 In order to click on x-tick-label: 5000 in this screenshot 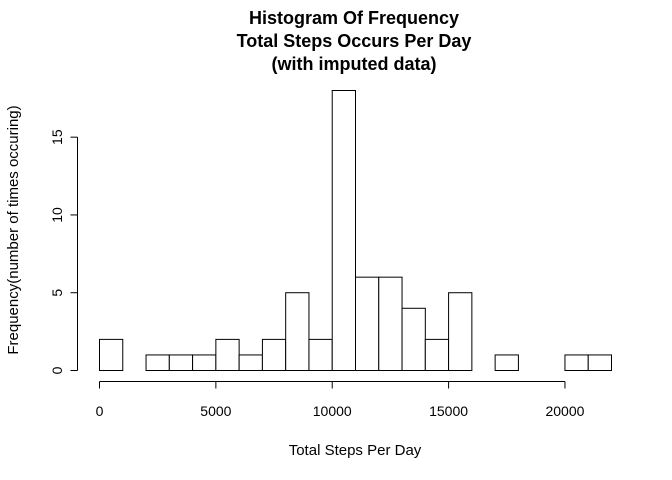, I will do `click(215, 411)`.